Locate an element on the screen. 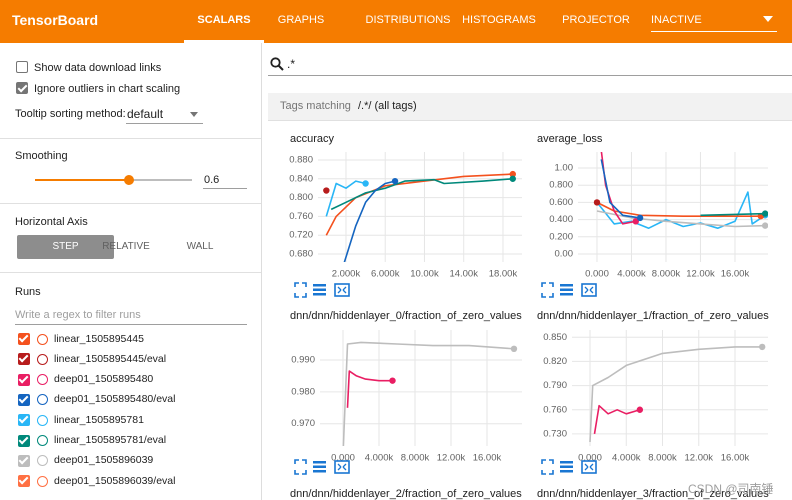 The width and height of the screenshot is (792, 500). run-name: deep01_1505896039 is located at coordinates (104, 460).